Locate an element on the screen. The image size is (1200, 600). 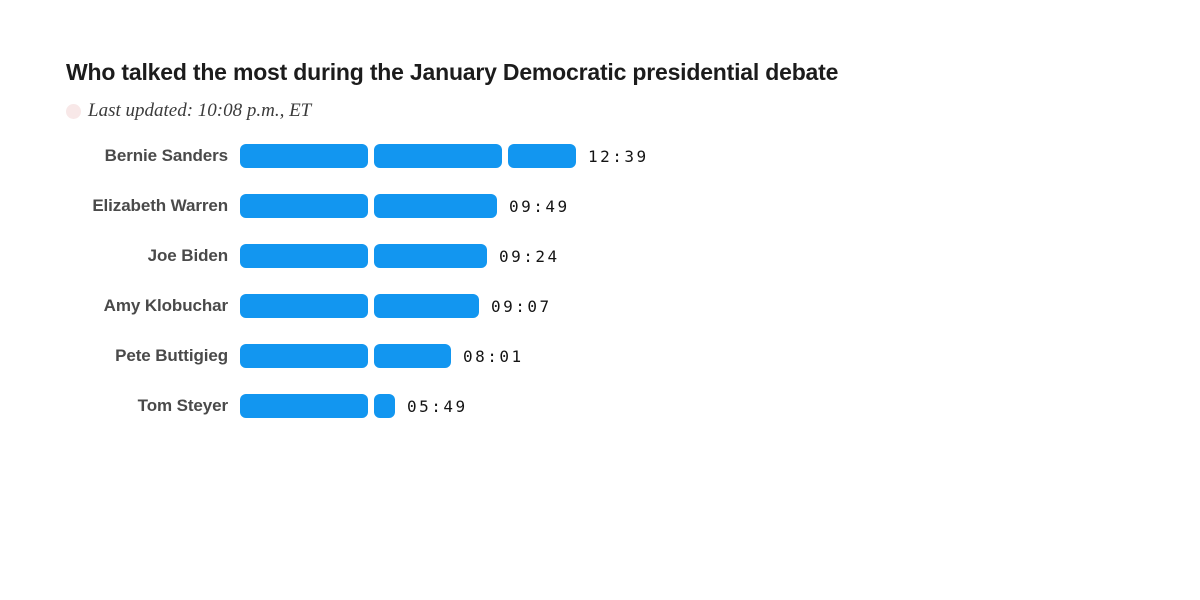
bar-row: Elizabeth Warren 09:49 is located at coordinates (596, 206).